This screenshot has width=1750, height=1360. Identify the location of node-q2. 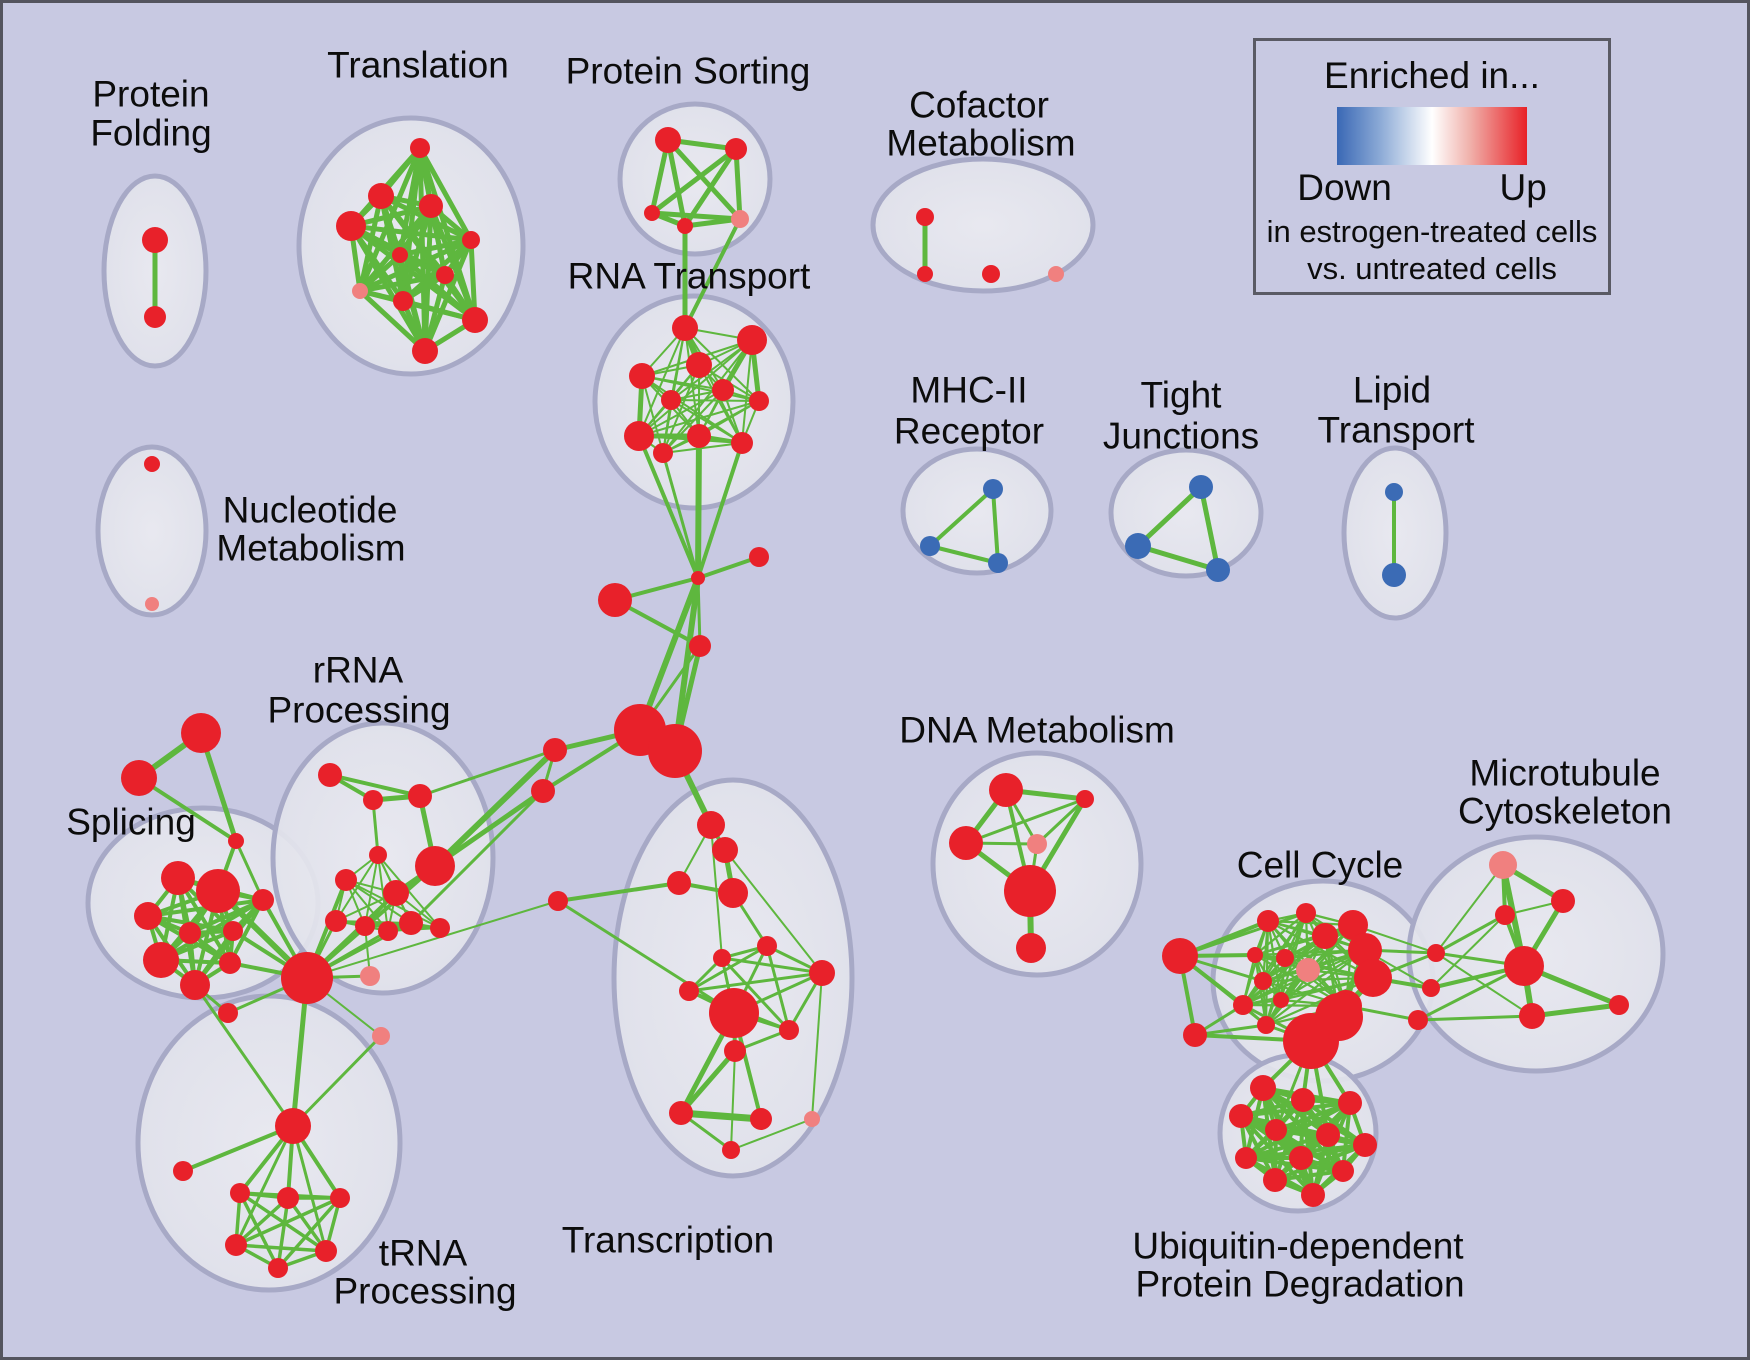
(373, 800).